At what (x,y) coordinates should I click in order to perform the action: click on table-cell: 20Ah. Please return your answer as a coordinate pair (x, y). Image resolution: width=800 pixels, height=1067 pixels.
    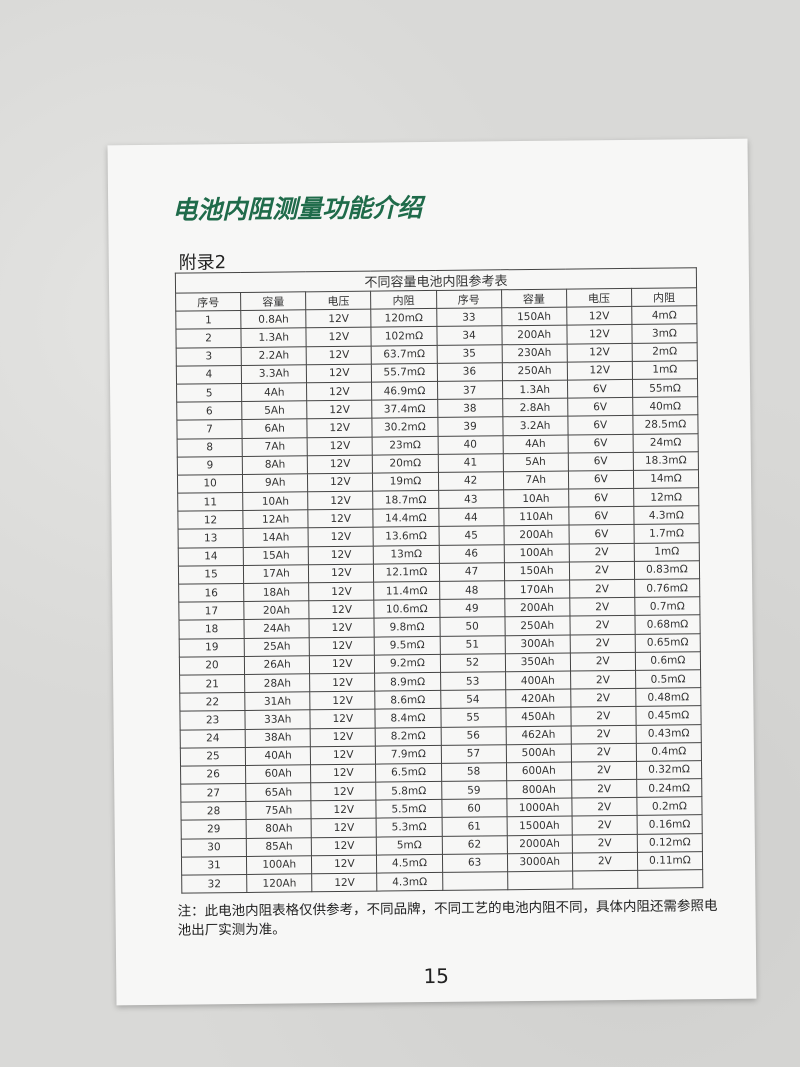
    Looking at the image, I should click on (276, 610).